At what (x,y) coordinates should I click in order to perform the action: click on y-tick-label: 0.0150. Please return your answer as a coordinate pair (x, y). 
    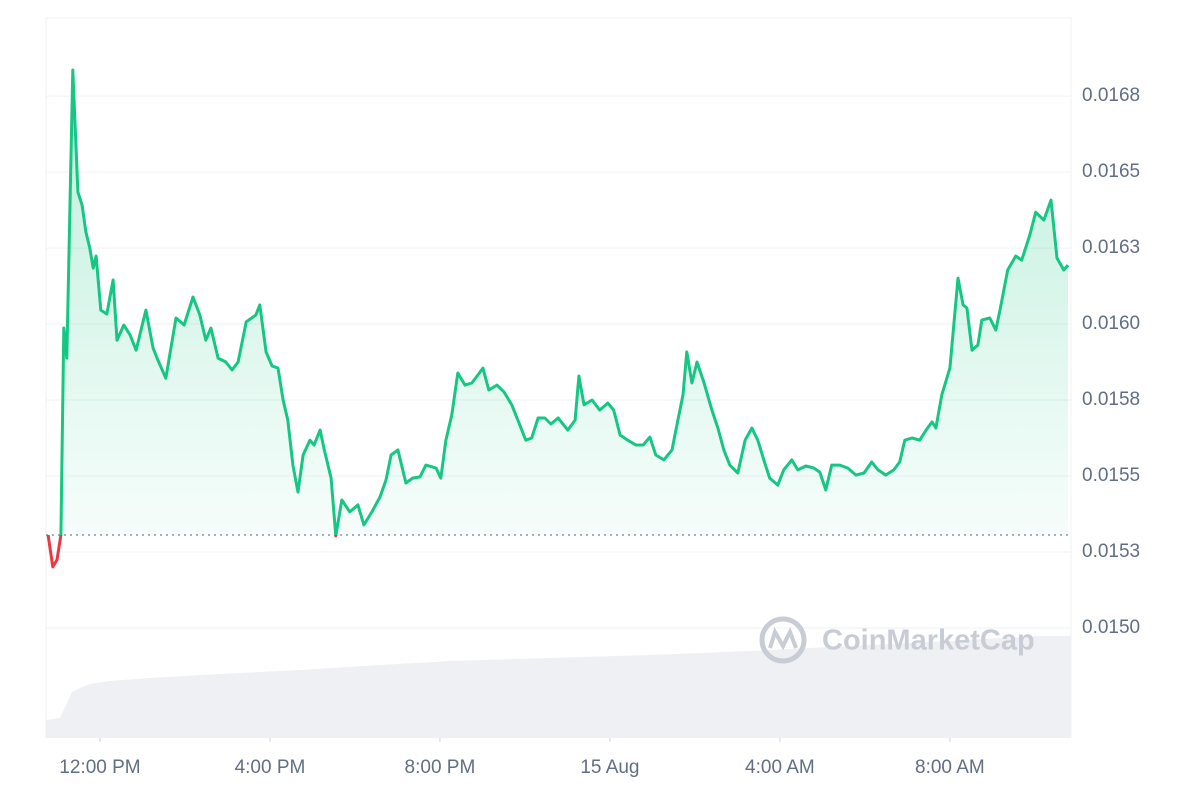
    Looking at the image, I should click on (1111, 627).